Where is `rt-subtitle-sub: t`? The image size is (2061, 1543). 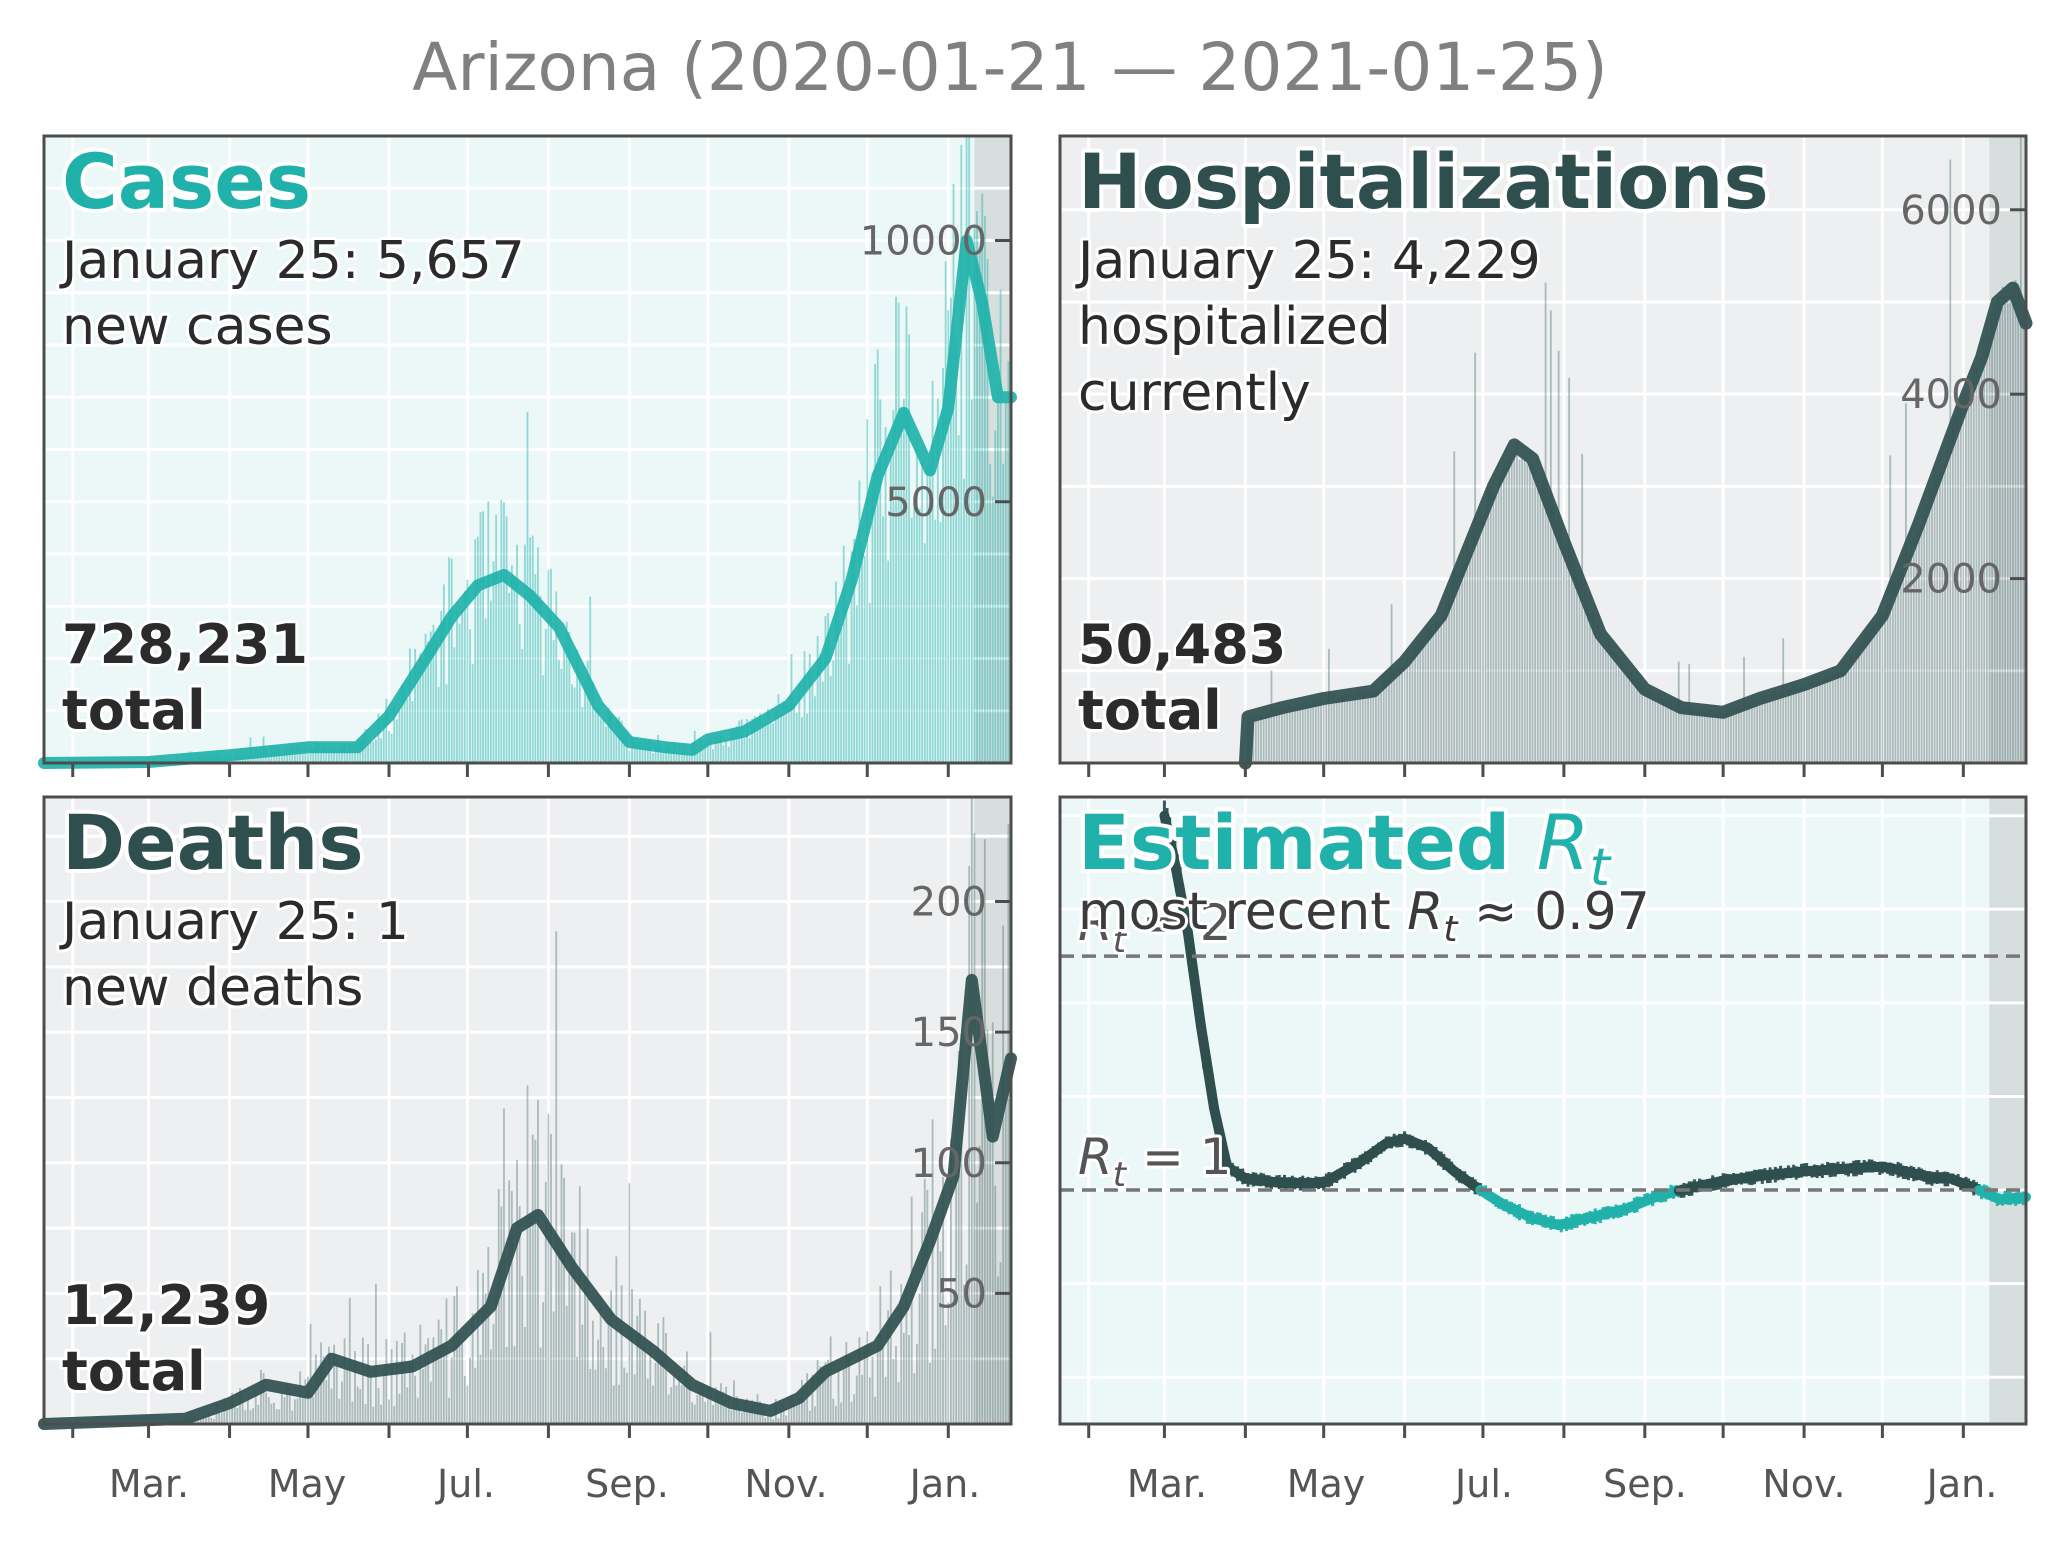 rt-subtitle-sub: t is located at coordinates (1451, 929).